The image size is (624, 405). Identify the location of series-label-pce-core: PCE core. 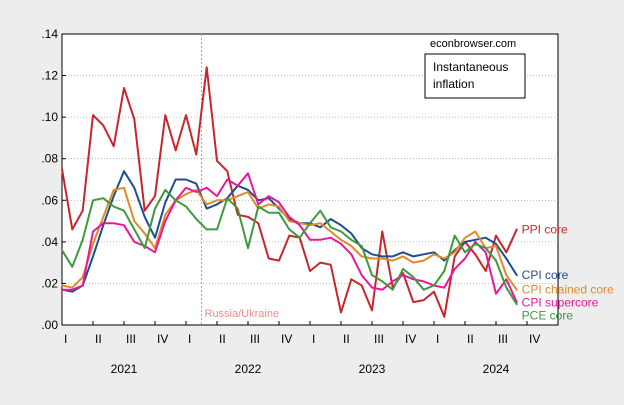
(548, 316).